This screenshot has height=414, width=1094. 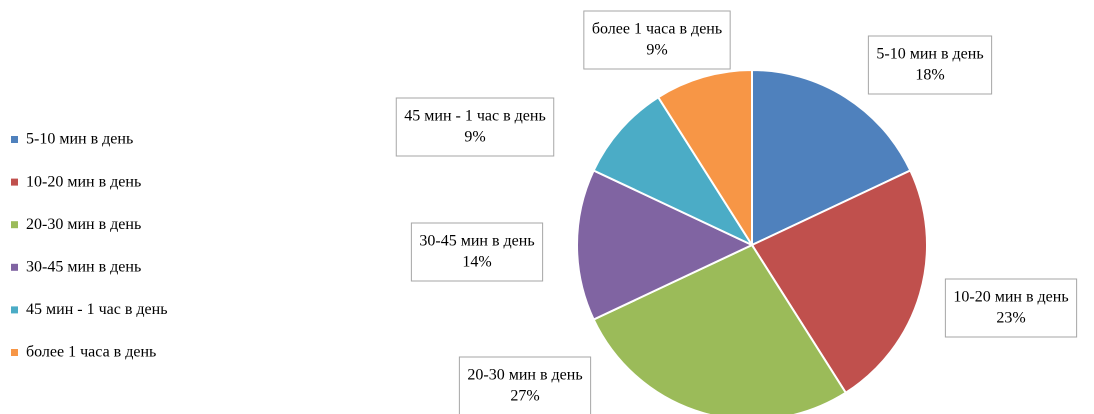 I want to click on data-label-category: 10-20 мин в день, so click(x=1010, y=297).